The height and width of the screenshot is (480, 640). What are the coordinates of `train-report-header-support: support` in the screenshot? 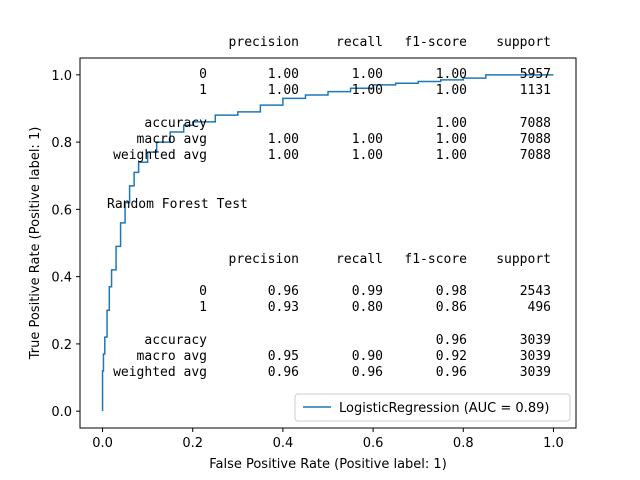 It's located at (523, 42).